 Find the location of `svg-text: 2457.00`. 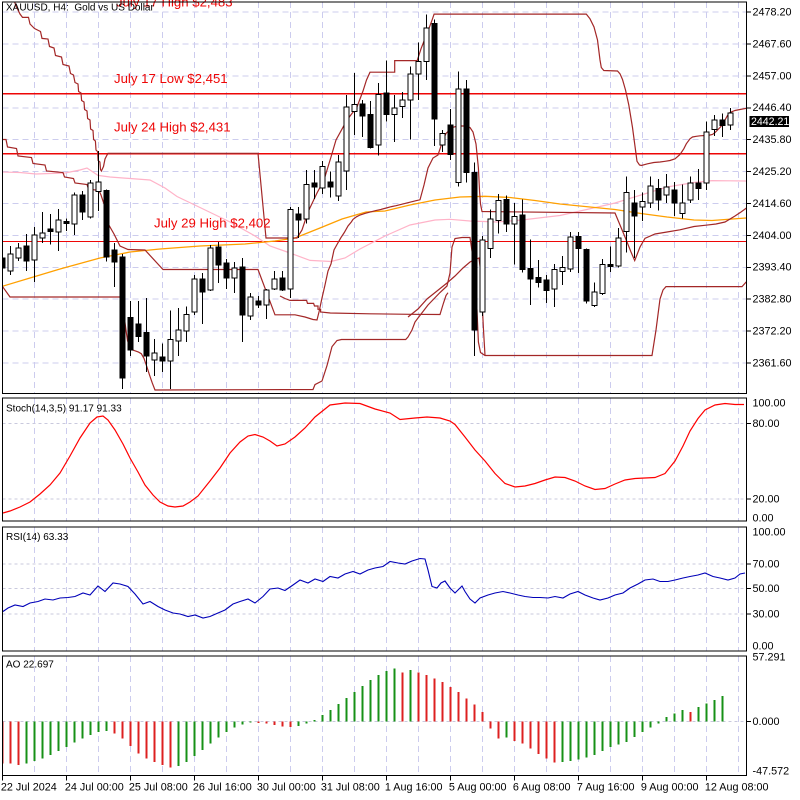

svg-text: 2457.00 is located at coordinates (772, 76).